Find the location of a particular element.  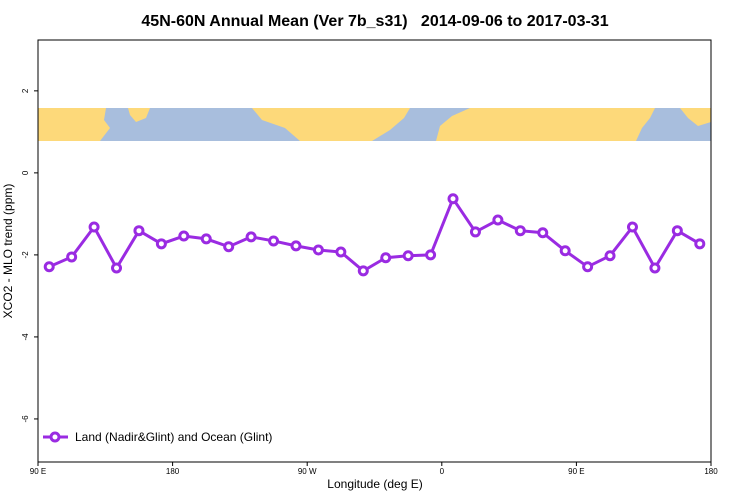

y-tick-label: 0 is located at coordinates (25, 172).